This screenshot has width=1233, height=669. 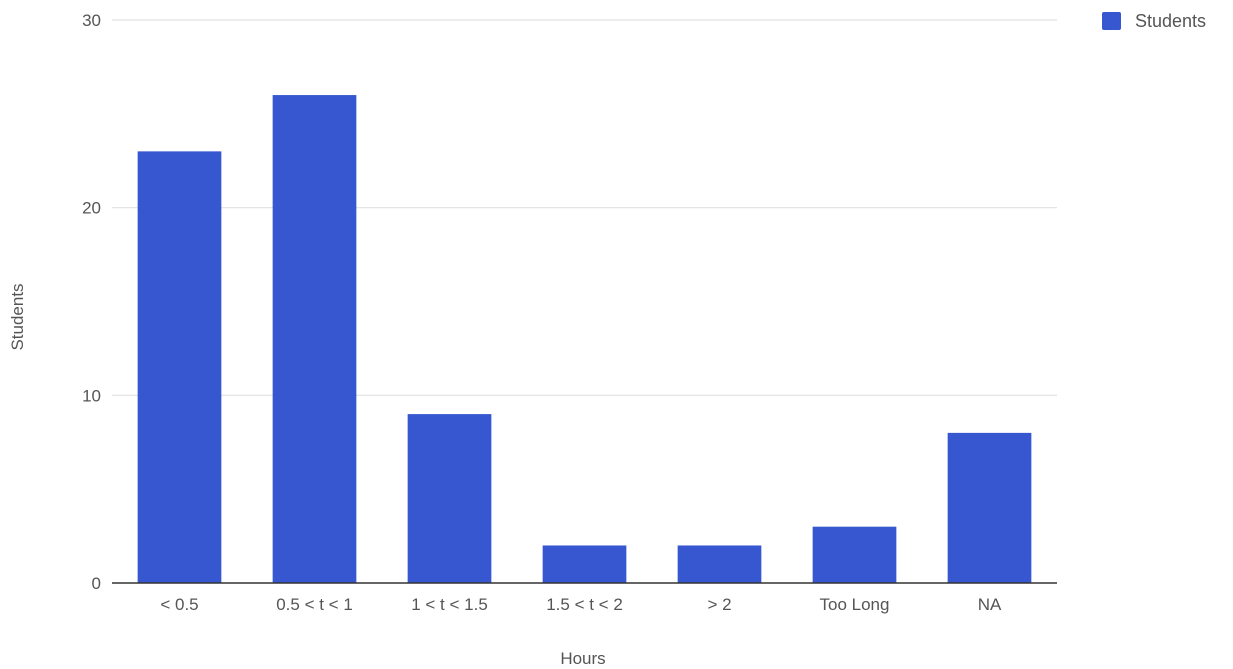 I want to click on x-tick-label: < 0.5, so click(x=179, y=604).